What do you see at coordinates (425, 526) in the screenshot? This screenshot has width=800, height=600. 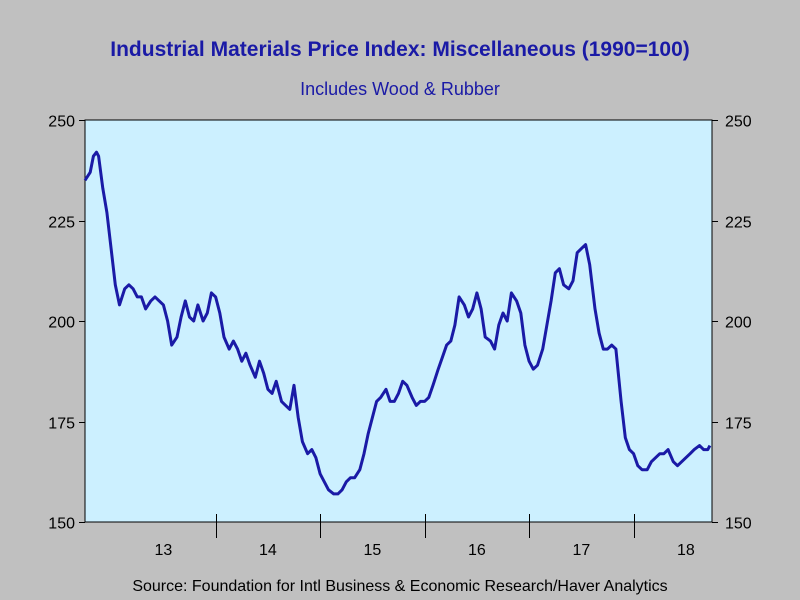 I see `x-year-dividers` at bounding box center [425, 526].